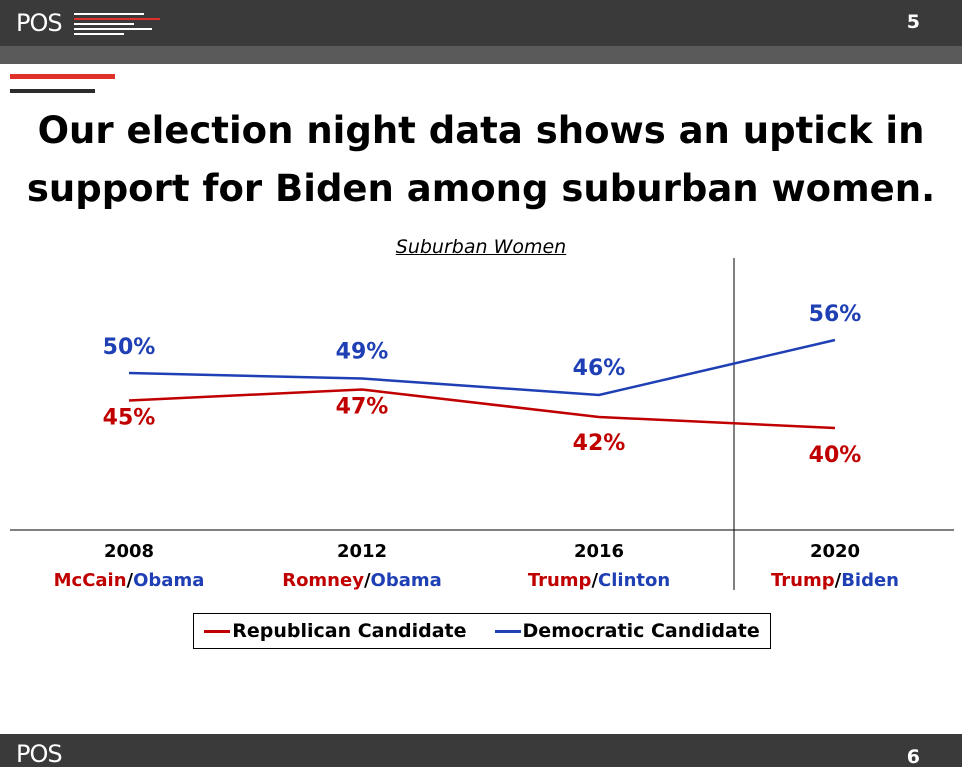  I want to click on legend-label-democratic: Democratic Candidate, so click(641, 631).